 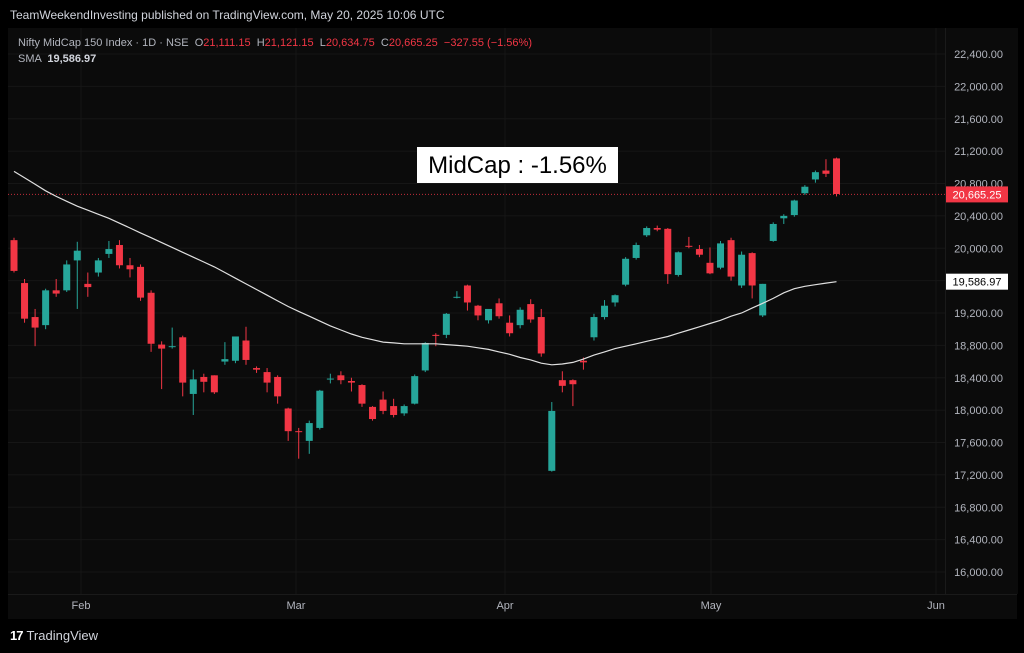 I want to click on legend-sma-row: SMA 19,586.97, so click(x=275, y=59).